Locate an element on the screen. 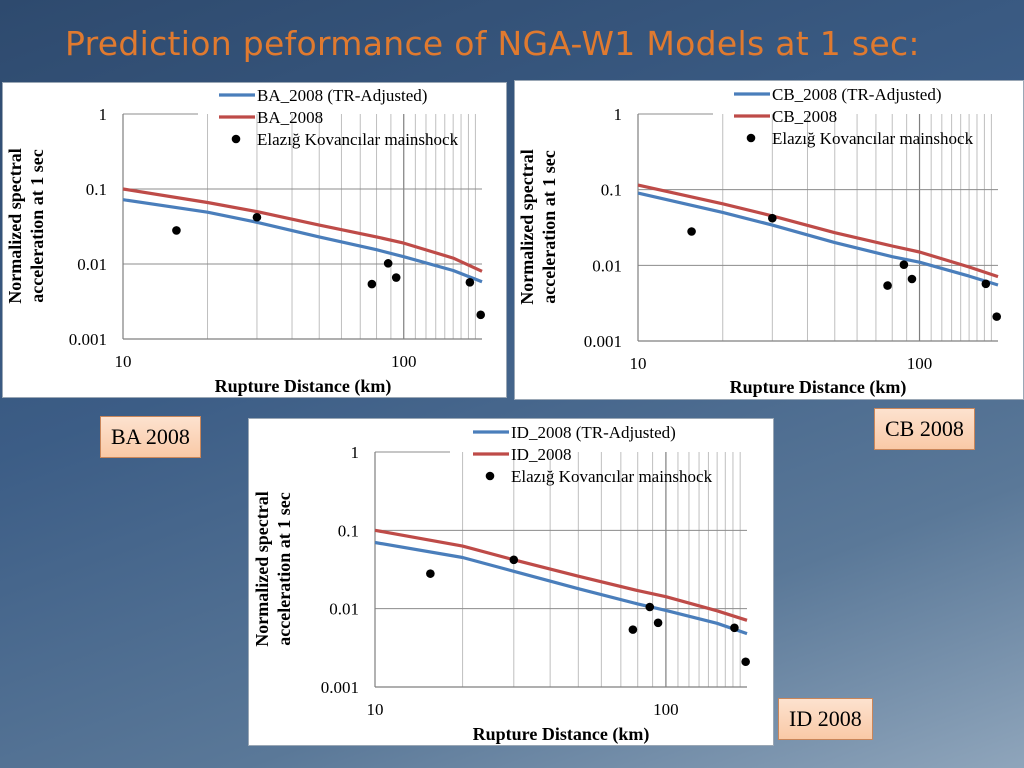 The image size is (1024, 768). legend-label: ID_2008 is located at coordinates (541, 454).